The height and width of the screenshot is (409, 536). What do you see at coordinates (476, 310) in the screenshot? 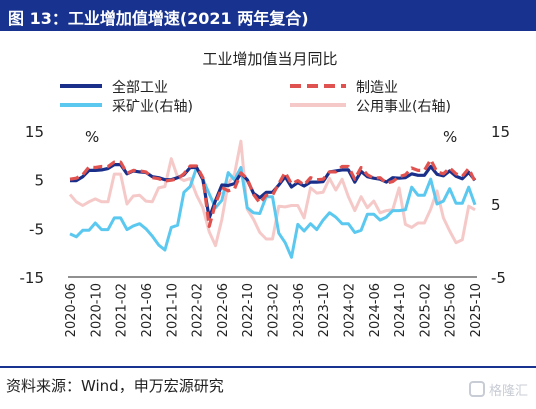
I see `x-tick-label: 2025-10` at bounding box center [476, 310].